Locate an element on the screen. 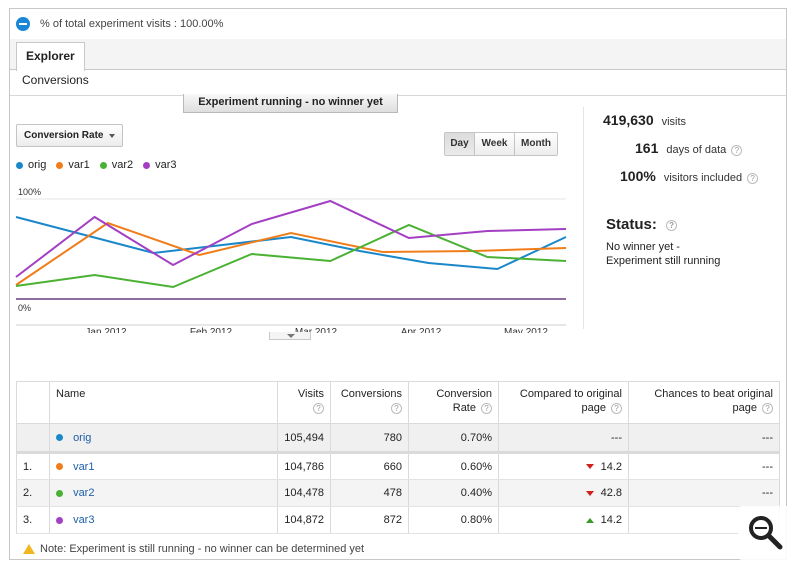 This screenshot has height=565, width=794. stat-visits-label: visits is located at coordinates (674, 122).